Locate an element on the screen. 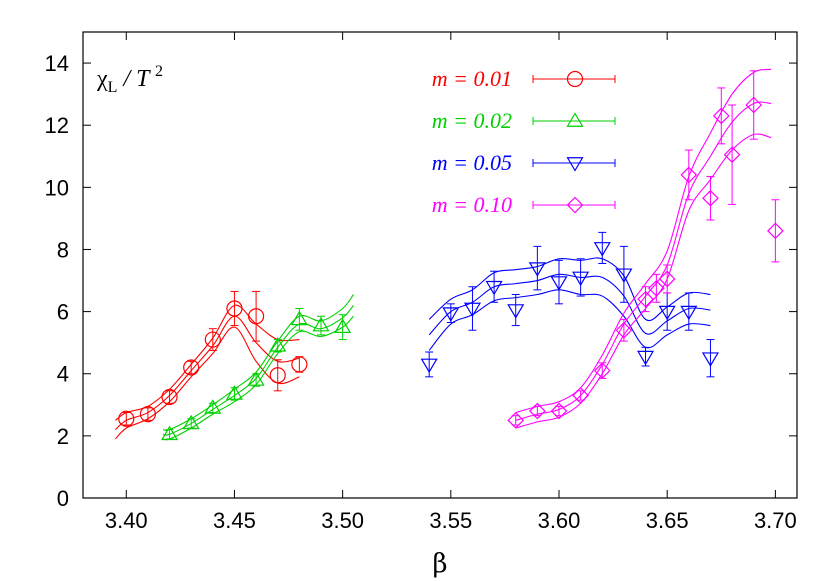 Image resolution: width=830 pixels, height=581 pixels. y-tick-label: 8 is located at coordinates (63, 249).